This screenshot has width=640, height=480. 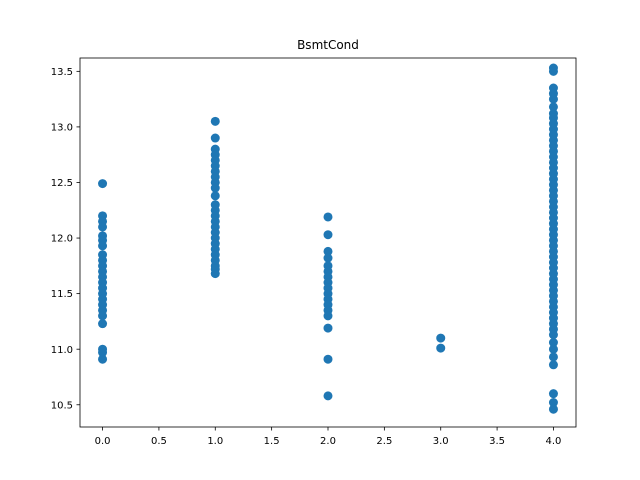 I want to click on x-tick-label: 3.0, so click(x=441, y=441).